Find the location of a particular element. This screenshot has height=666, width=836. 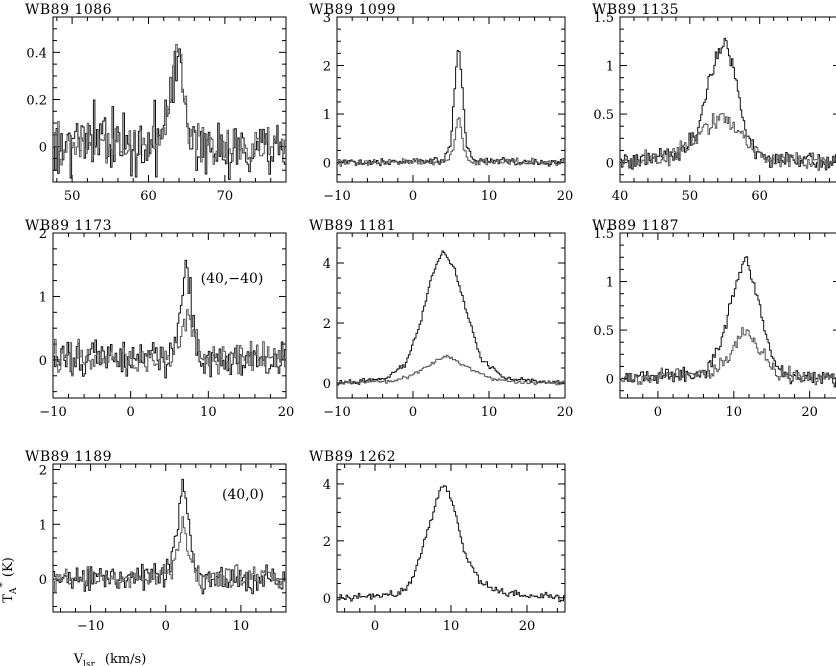

position-annotation: (40,−40) is located at coordinates (232, 279).